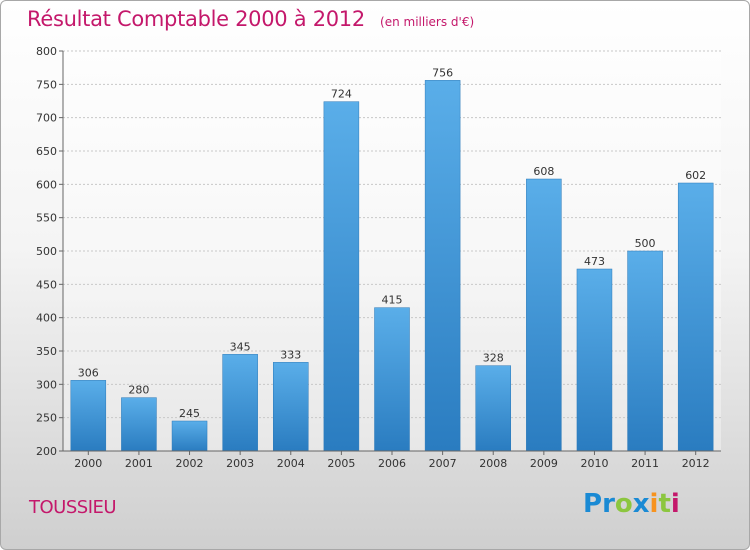 The height and width of the screenshot is (550, 750). Describe the element at coordinates (427, 22) in the screenshot. I see `chart-subtitle: (en milliers d'€)` at that location.